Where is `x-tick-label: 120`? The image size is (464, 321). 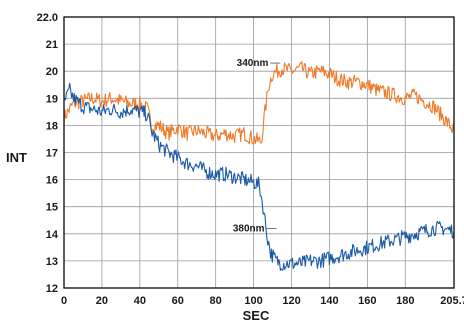
x-tick-label: 120 is located at coordinates (291, 301).